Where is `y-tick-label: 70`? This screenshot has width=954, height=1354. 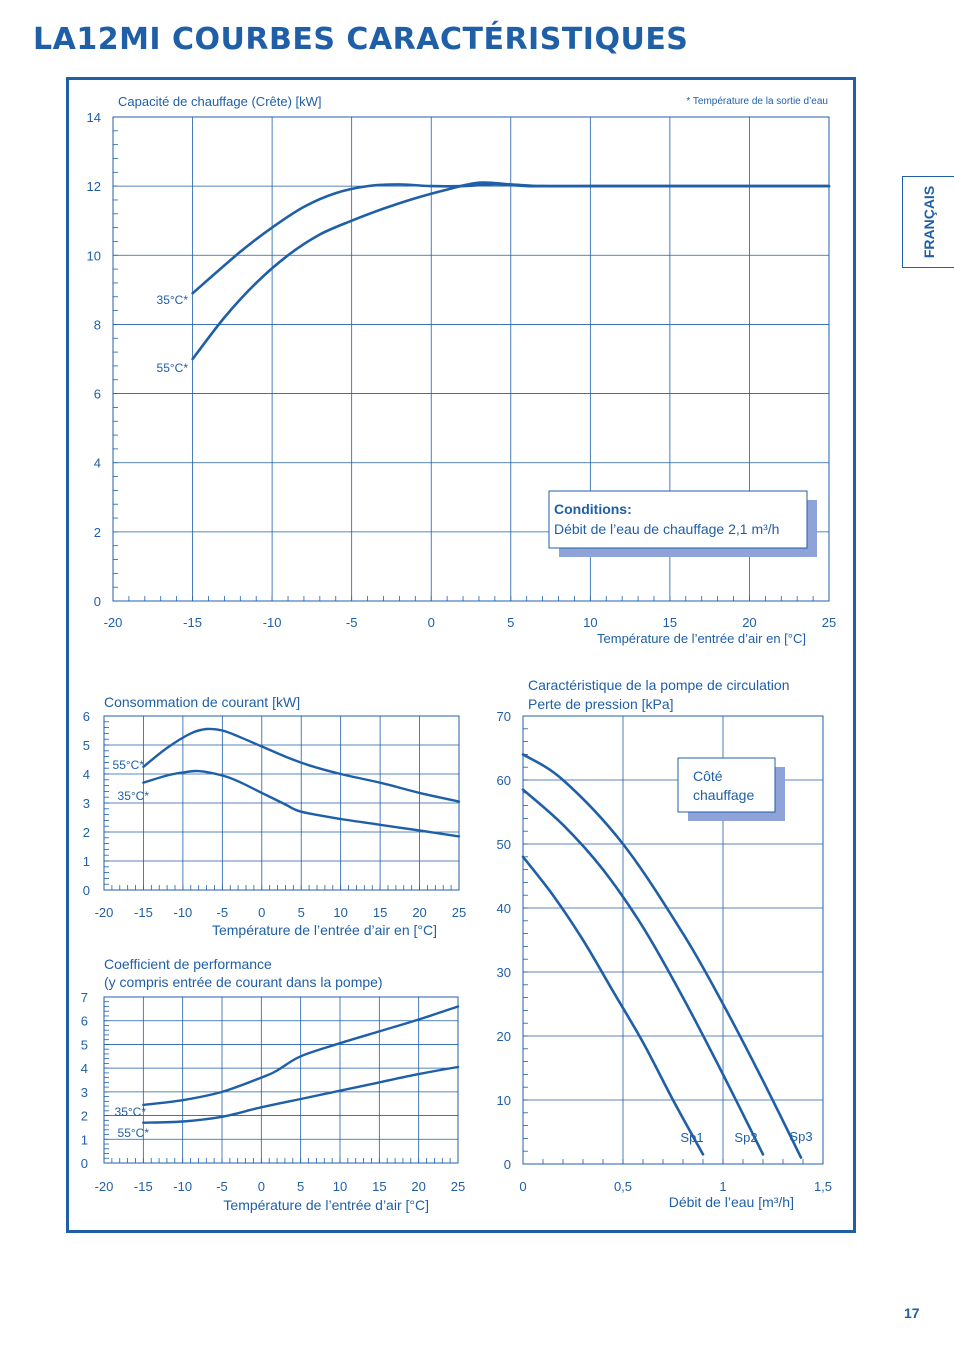 y-tick-label: 70 is located at coordinates (504, 716).